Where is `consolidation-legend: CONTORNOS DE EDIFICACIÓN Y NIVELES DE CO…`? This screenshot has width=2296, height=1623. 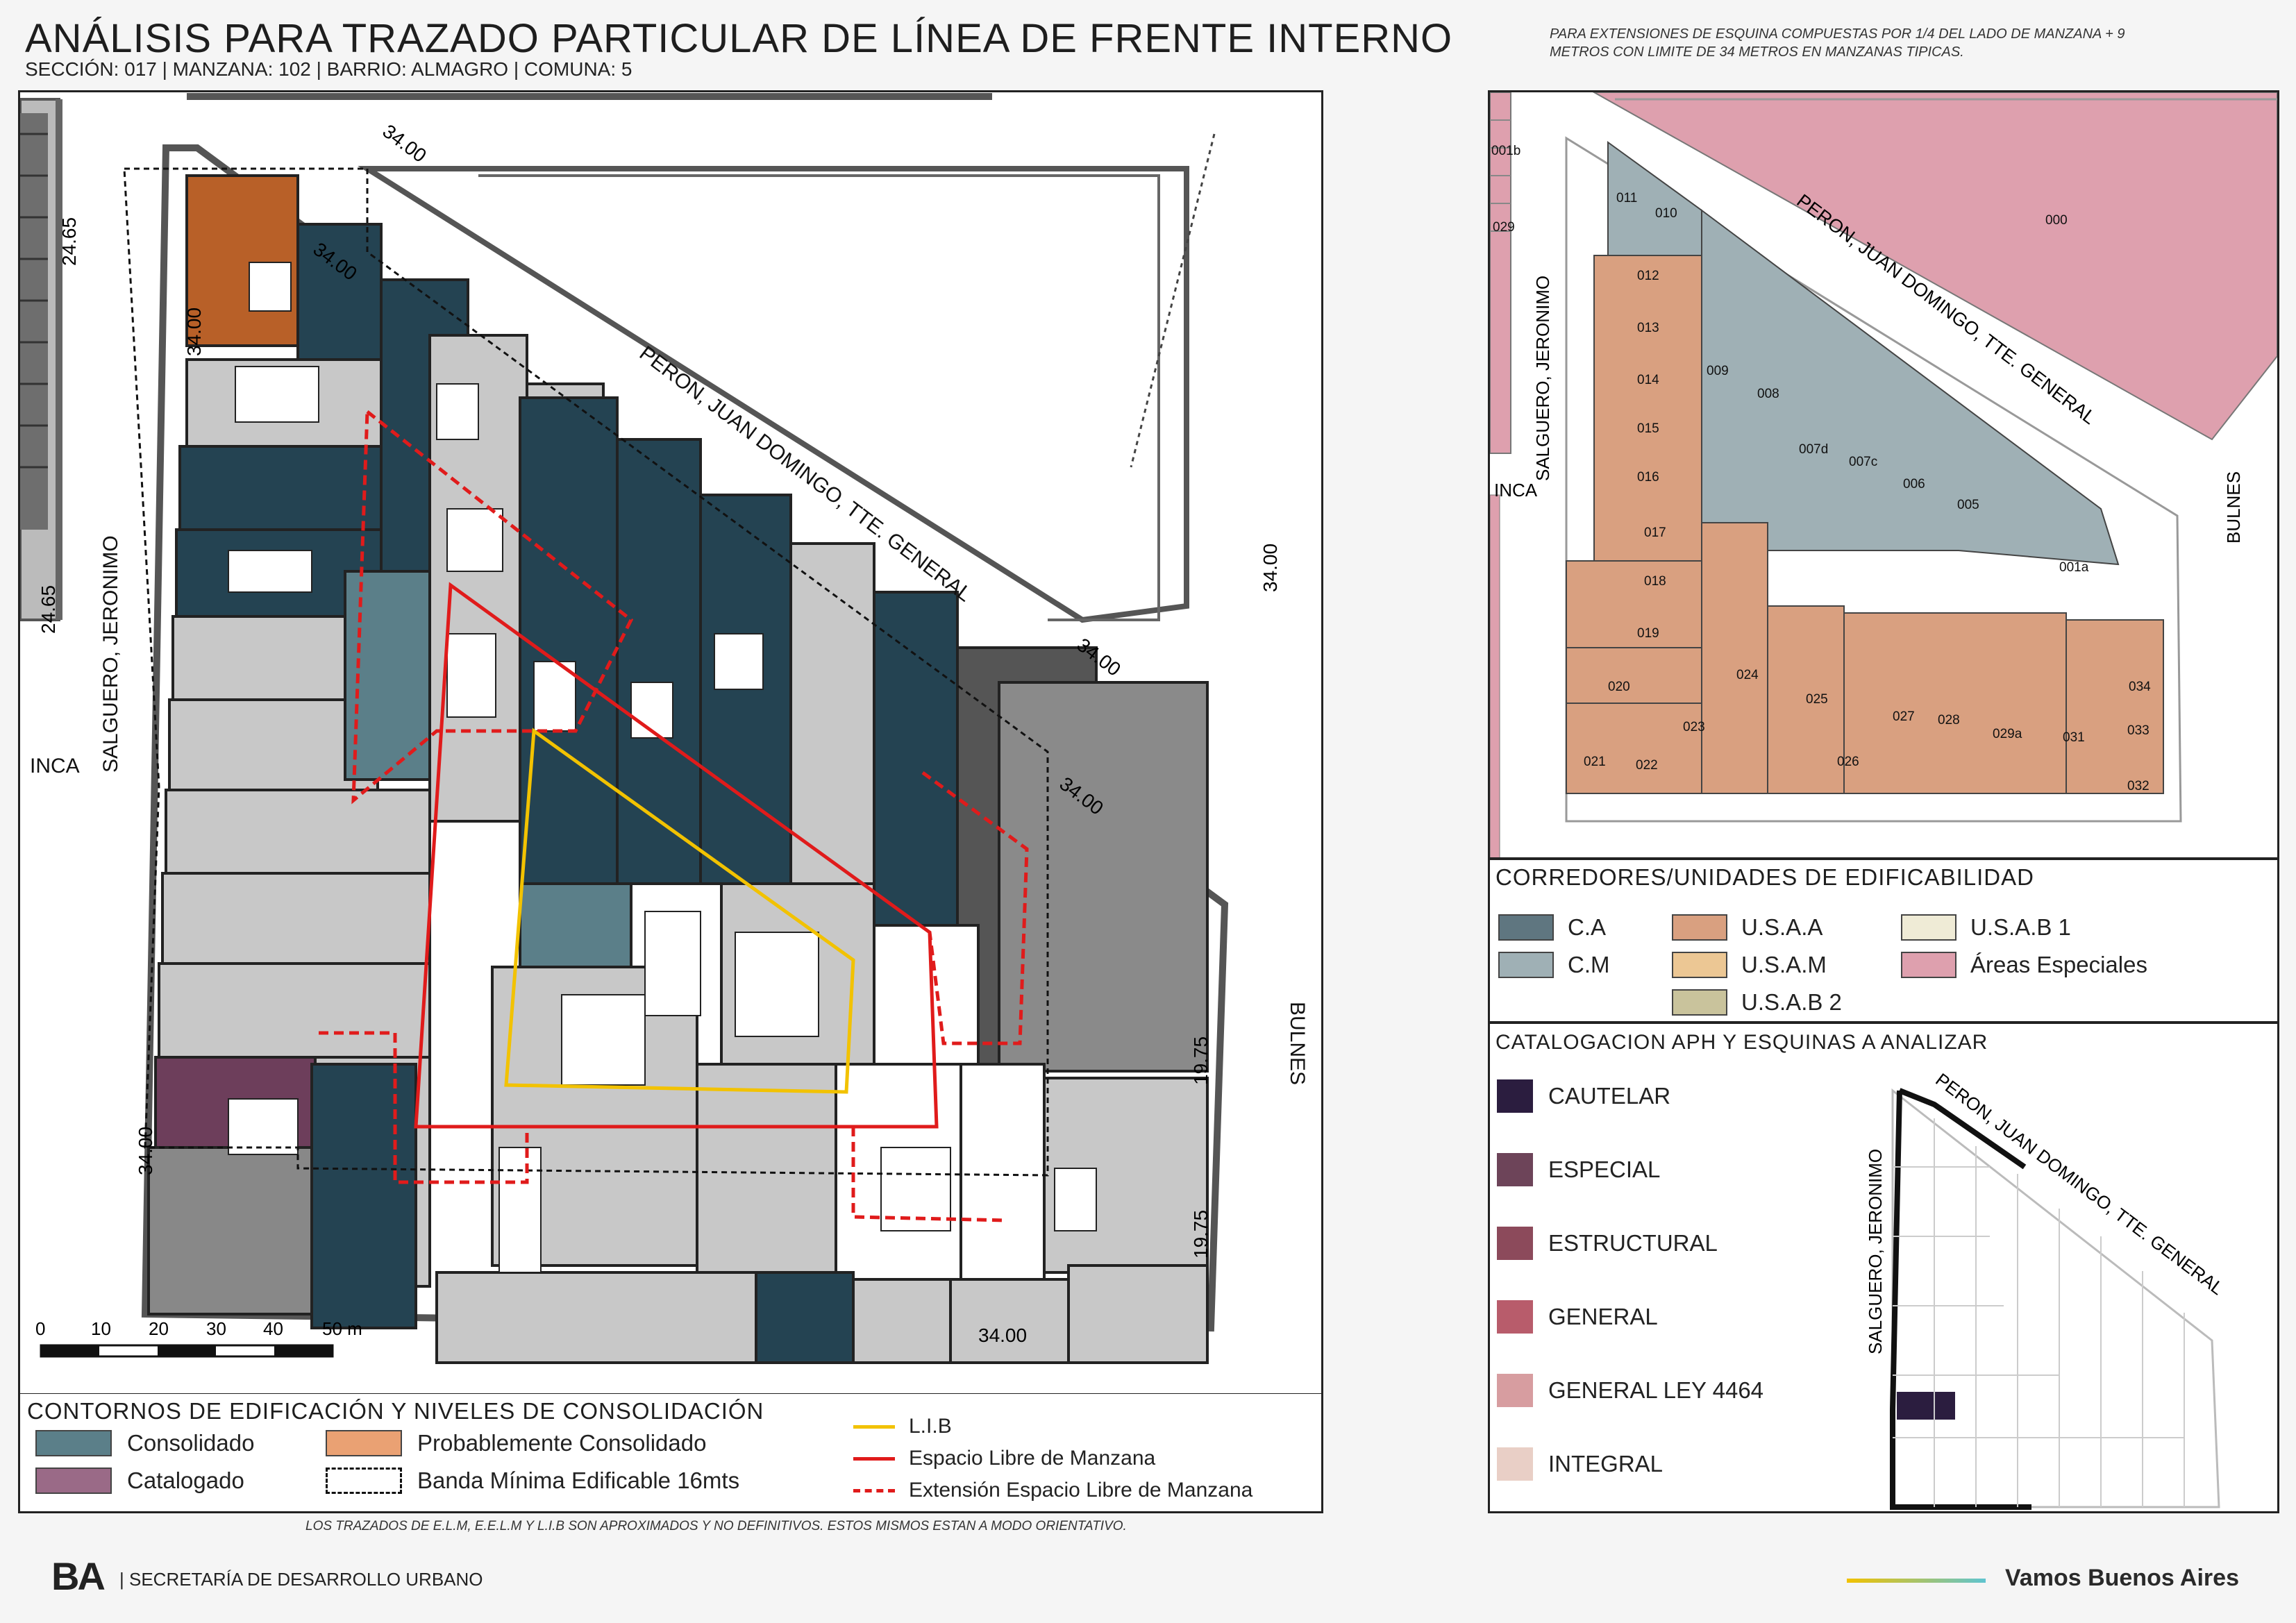 consolidation-legend: CONTORNOS DE EDIFICACIÓN Y NIVELES DE CO… is located at coordinates (670, 1453).